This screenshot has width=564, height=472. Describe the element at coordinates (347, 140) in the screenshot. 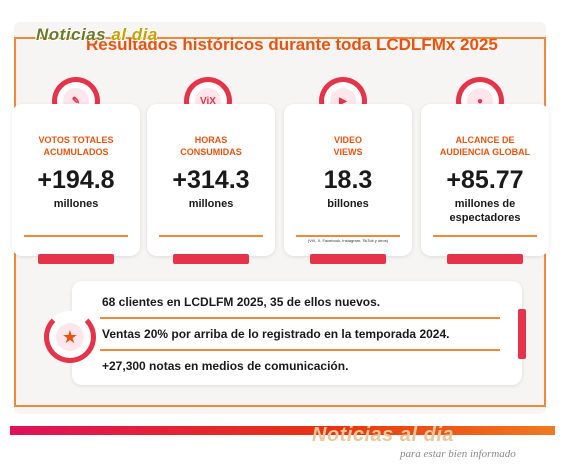

I see `label-line1: VIDEO` at that location.